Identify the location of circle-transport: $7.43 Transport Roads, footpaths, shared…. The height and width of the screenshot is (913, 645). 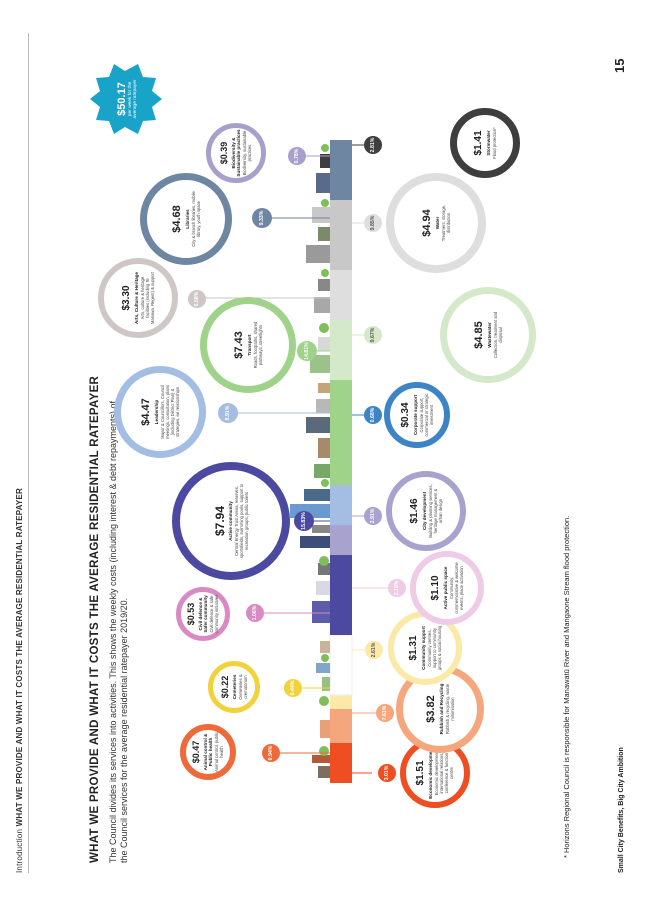
(248, 345).